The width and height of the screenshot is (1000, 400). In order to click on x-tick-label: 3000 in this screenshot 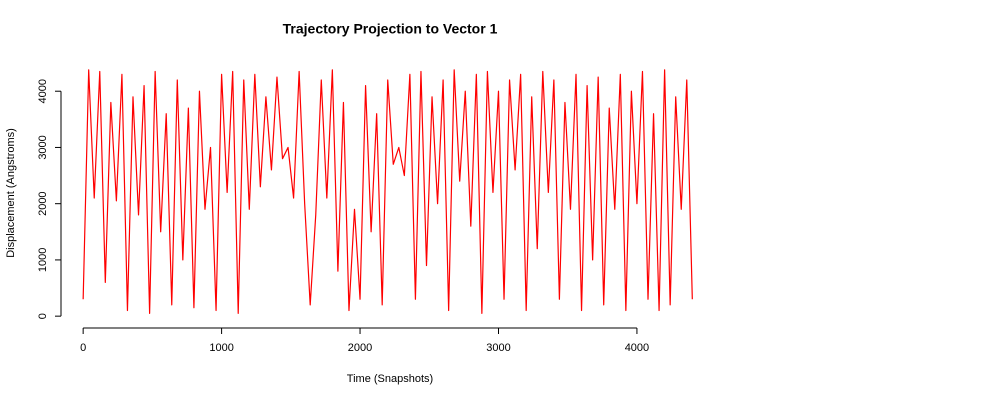, I will do `click(498, 348)`.